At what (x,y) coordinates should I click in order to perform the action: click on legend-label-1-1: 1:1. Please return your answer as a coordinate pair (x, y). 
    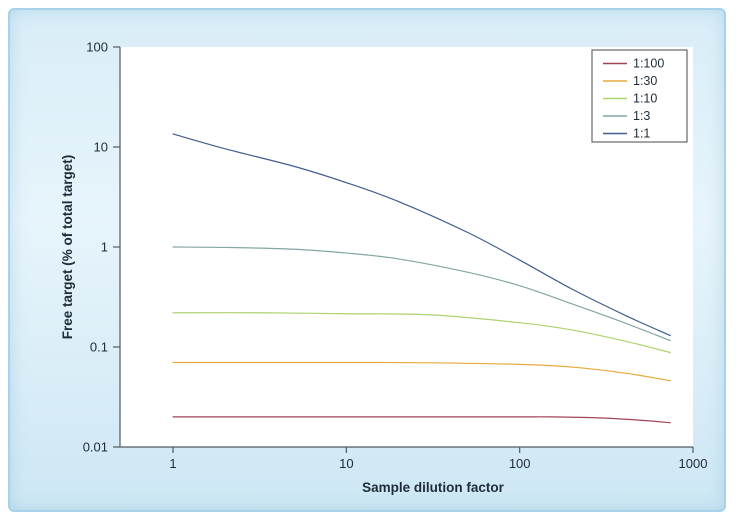
    Looking at the image, I should click on (641, 134).